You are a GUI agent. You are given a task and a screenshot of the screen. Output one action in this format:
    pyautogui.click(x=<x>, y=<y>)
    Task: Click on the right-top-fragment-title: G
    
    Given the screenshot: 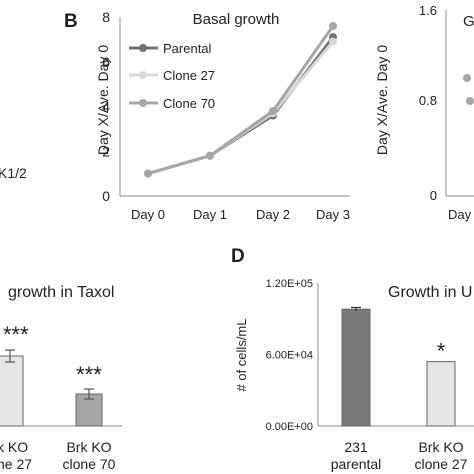 What is the action you would take?
    pyautogui.click(x=468, y=21)
    